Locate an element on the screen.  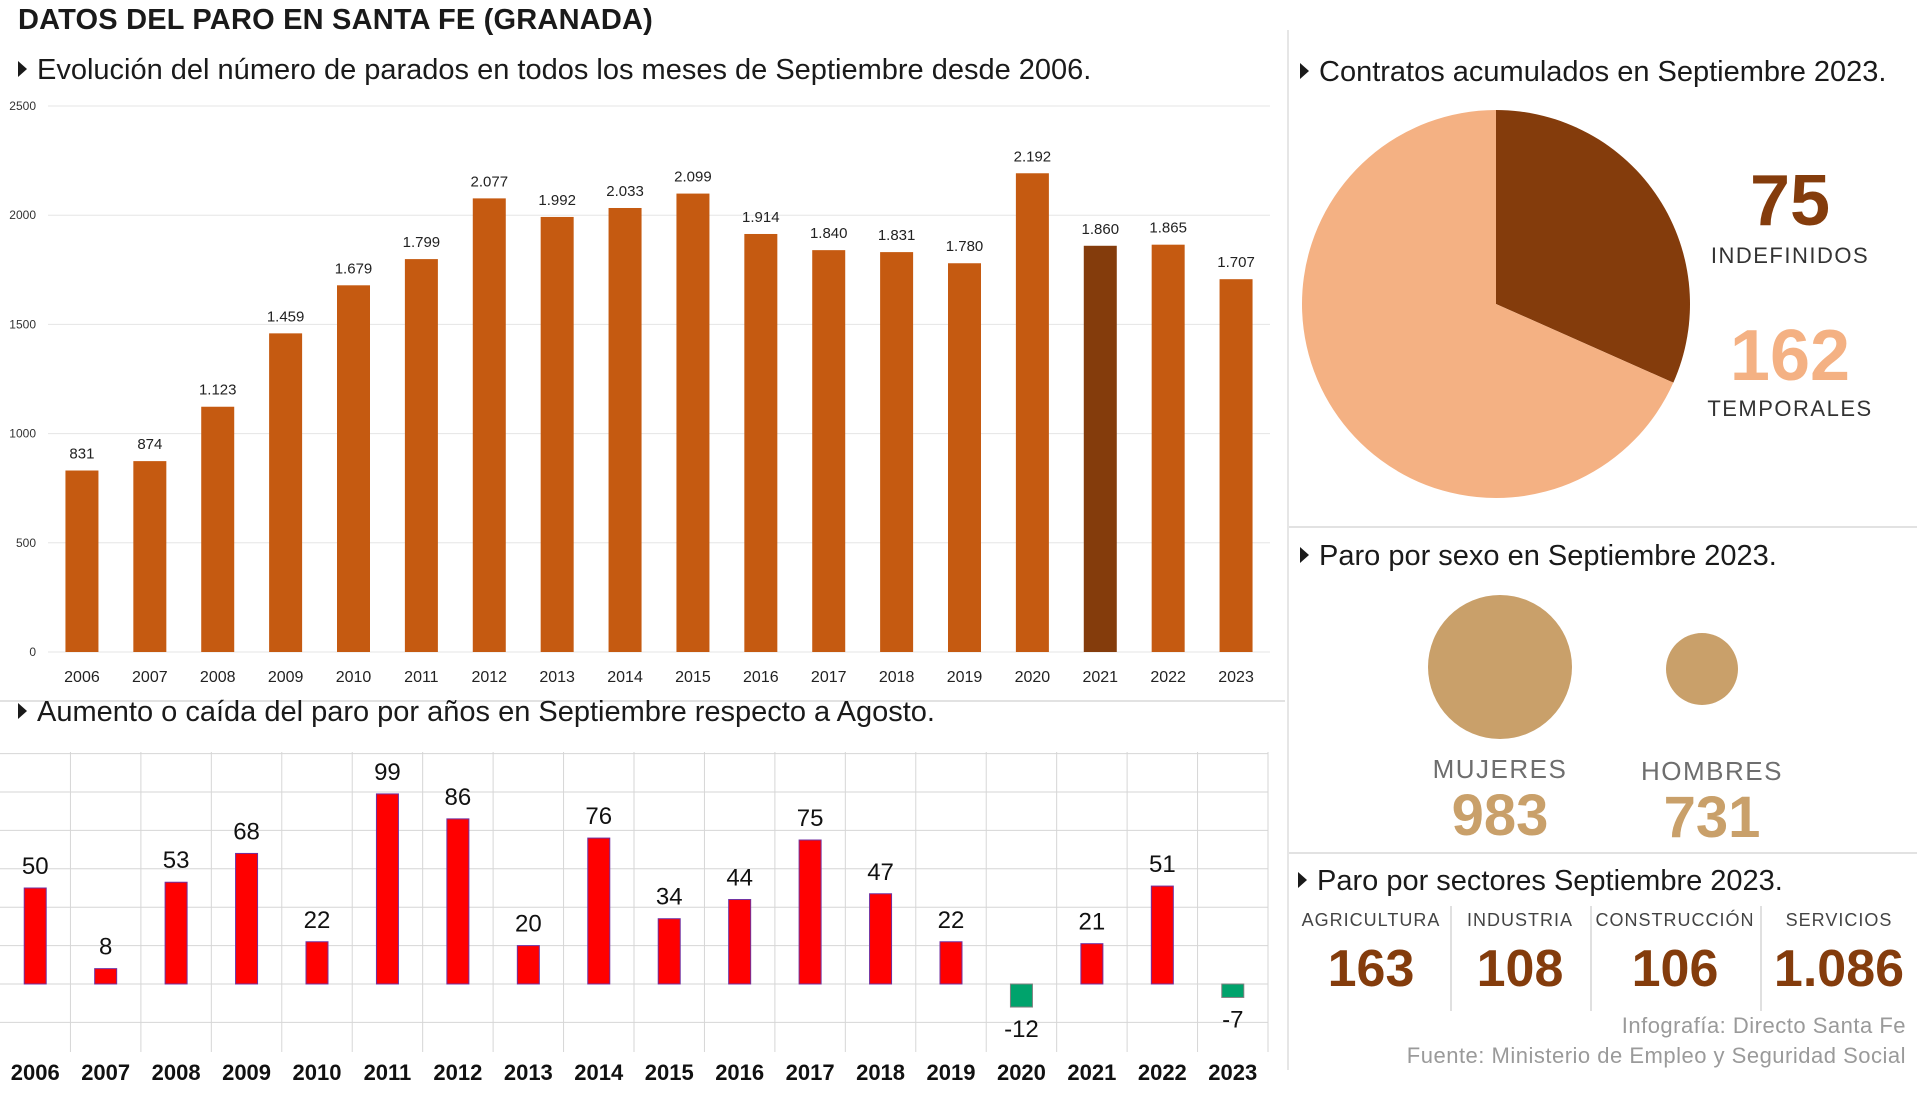
sector-label: INDUSTRIA is located at coordinates (1519, 920).